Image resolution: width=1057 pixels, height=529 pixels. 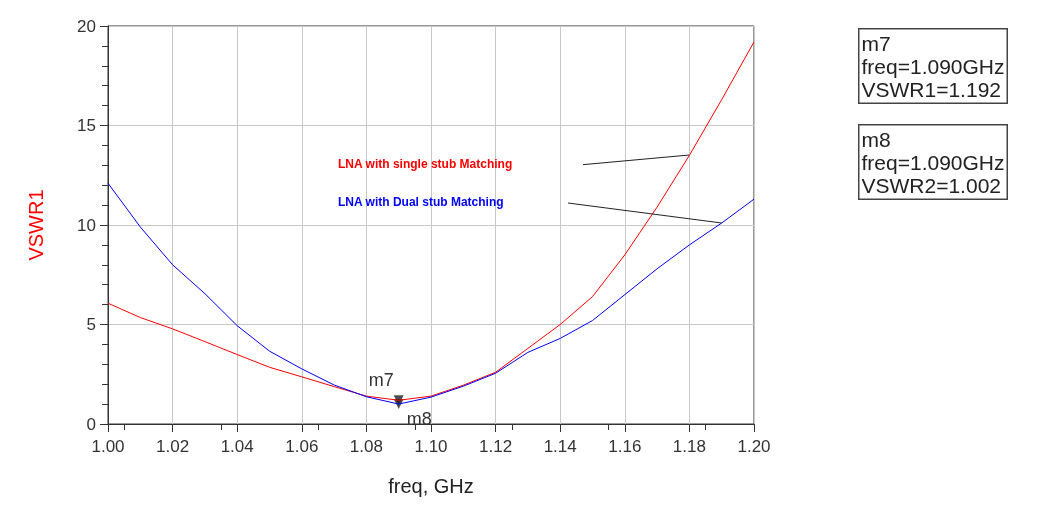 What do you see at coordinates (933, 66) in the screenshot?
I see `text: m7 freq=1.090GHz VSWR1=1.192` at bounding box center [933, 66].